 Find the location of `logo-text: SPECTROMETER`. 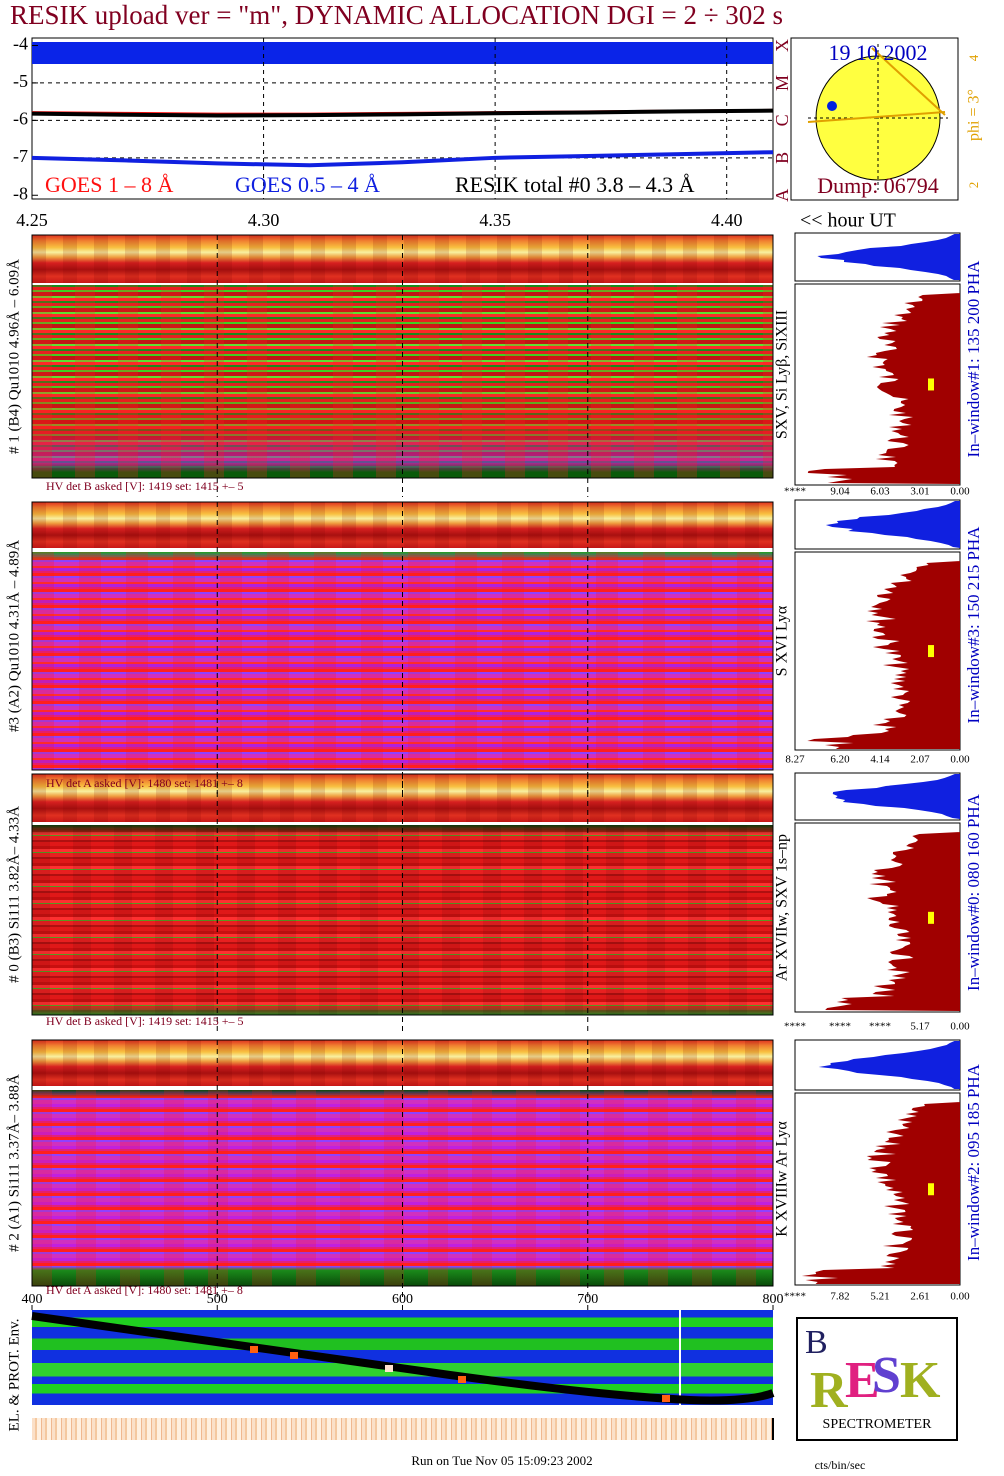

logo-text: SPECTROMETER is located at coordinates (878, 1424).